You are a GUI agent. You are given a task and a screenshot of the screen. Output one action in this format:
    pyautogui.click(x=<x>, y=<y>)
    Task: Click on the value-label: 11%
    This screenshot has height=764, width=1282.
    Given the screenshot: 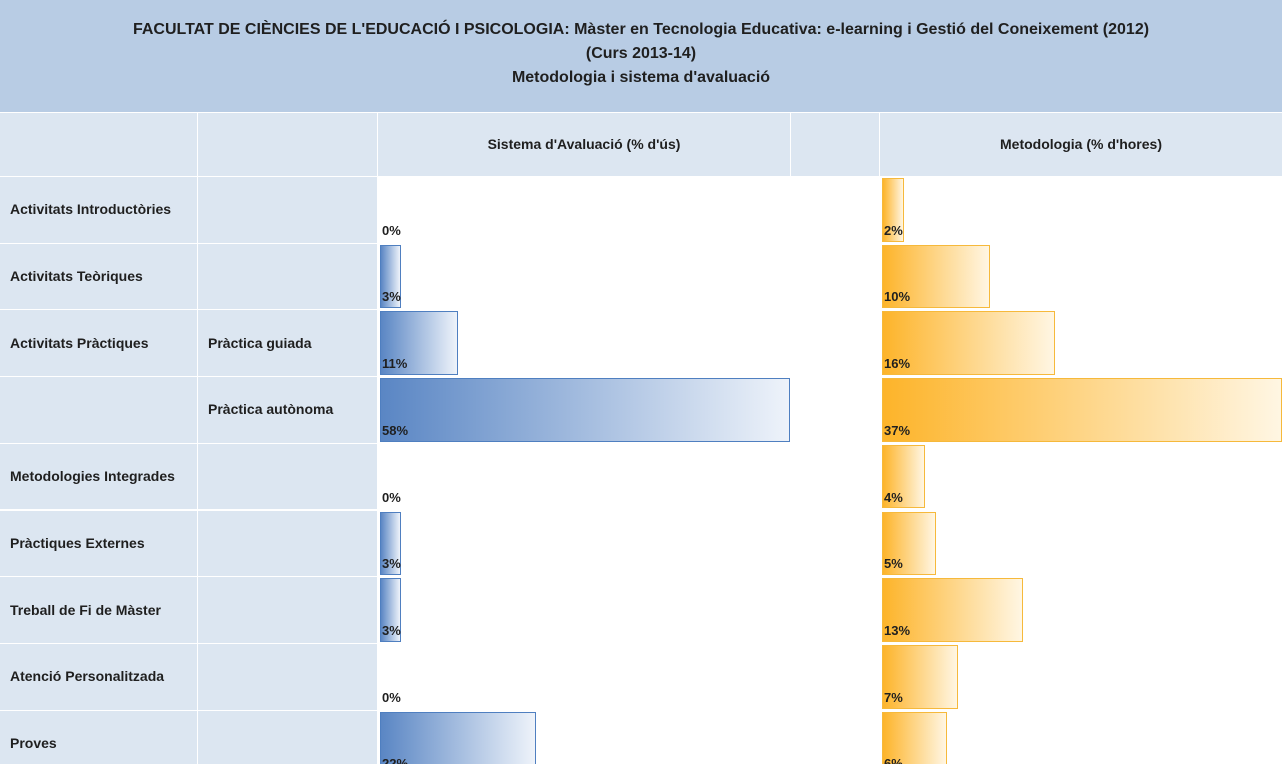 What is the action you would take?
    pyautogui.click(x=395, y=364)
    